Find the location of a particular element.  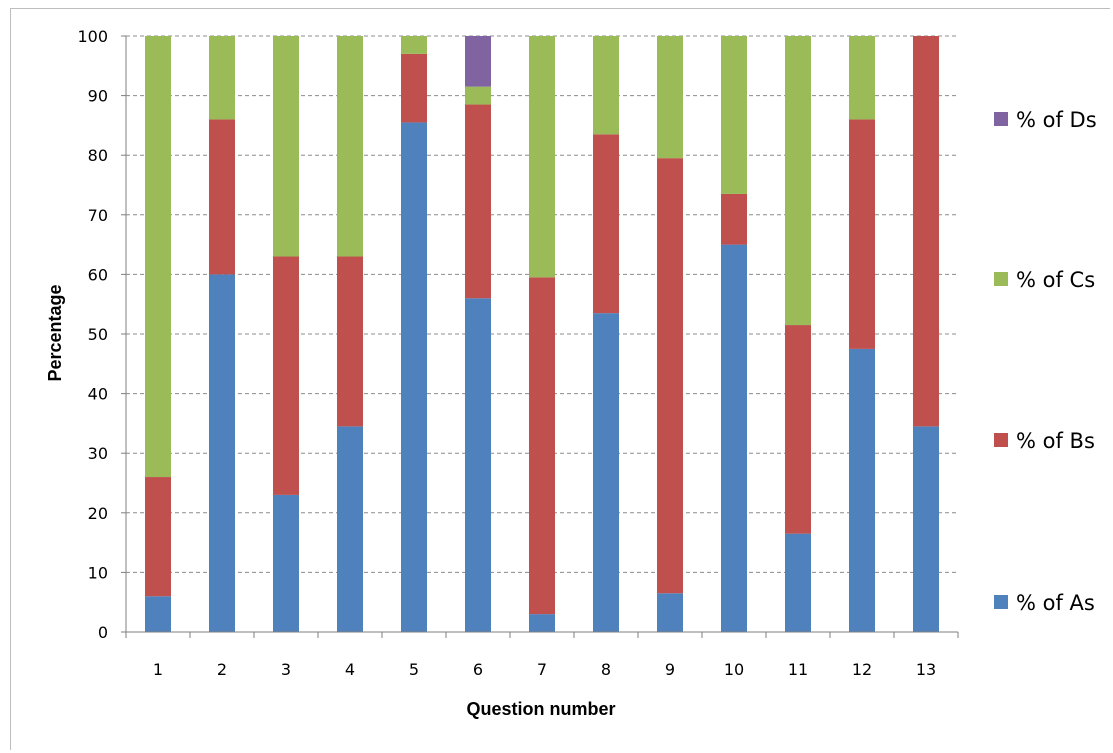

x-tick-label: 12 is located at coordinates (862, 669).